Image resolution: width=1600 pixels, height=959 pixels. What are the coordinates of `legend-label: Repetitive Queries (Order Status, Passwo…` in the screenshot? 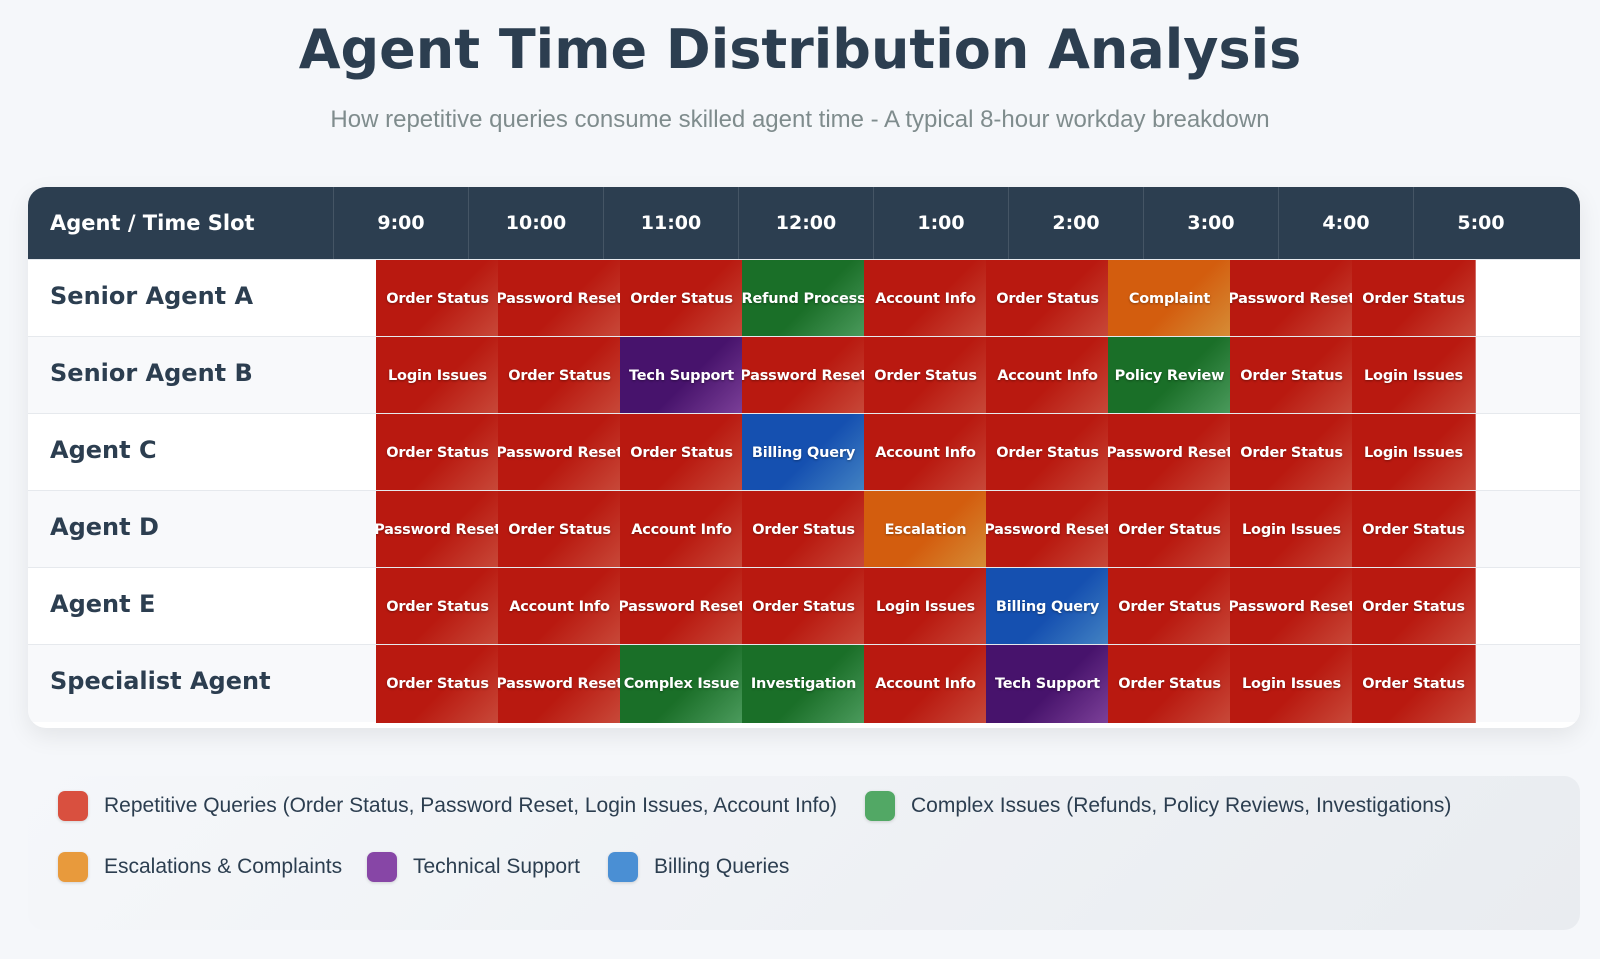 It's located at (471, 805).